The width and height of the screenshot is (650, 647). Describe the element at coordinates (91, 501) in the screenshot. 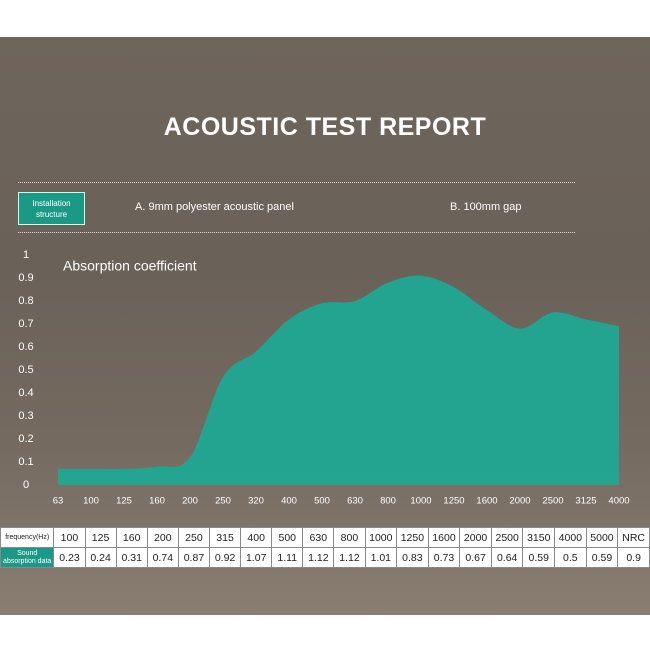

I see `x-tick-label: 100` at that location.